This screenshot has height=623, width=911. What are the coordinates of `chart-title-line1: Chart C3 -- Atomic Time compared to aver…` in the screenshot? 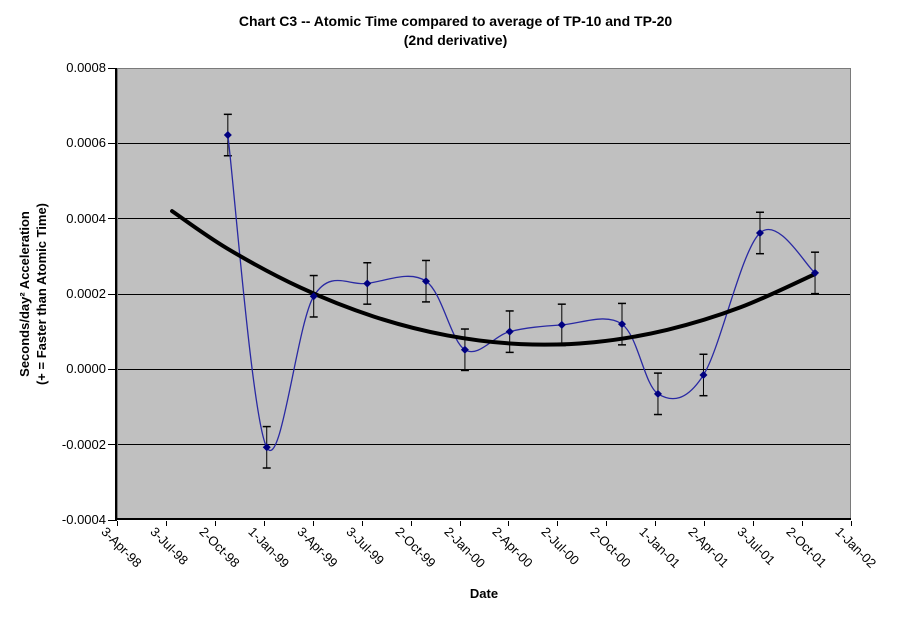 It's located at (455, 21).